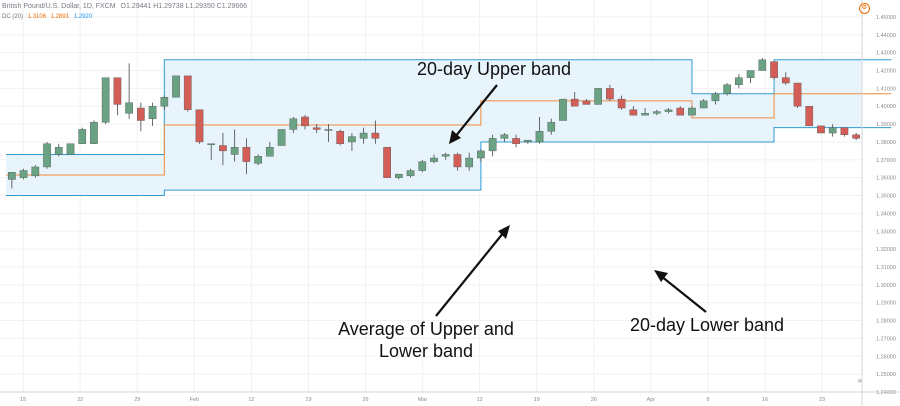  What do you see at coordinates (504, 232) in the screenshot?
I see `arrowhead-average` at bounding box center [504, 232].